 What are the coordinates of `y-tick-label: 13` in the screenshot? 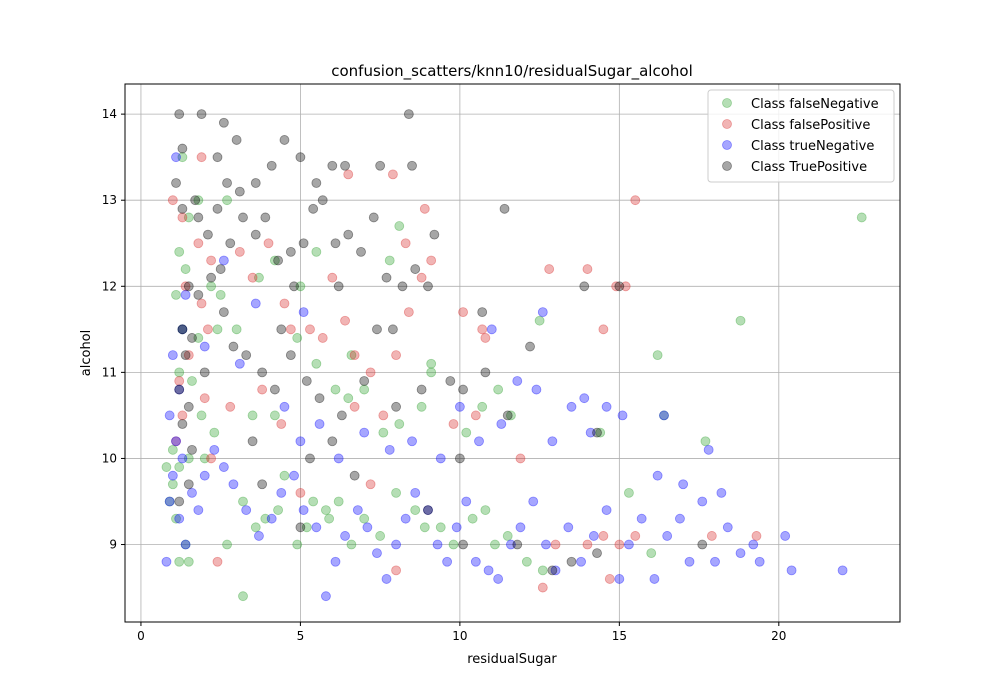 It's located at (109, 200).